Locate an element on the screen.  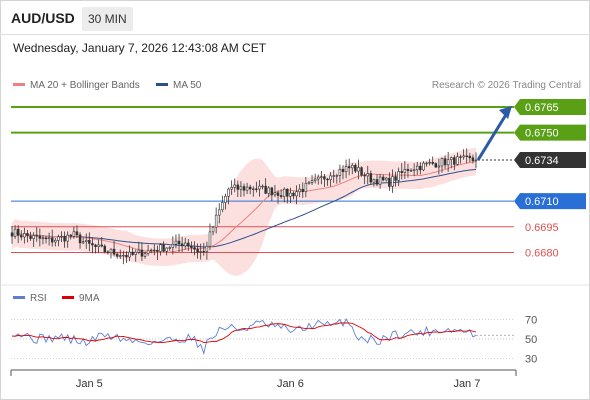
level-label-4: 0.6695 is located at coordinates (542, 228).